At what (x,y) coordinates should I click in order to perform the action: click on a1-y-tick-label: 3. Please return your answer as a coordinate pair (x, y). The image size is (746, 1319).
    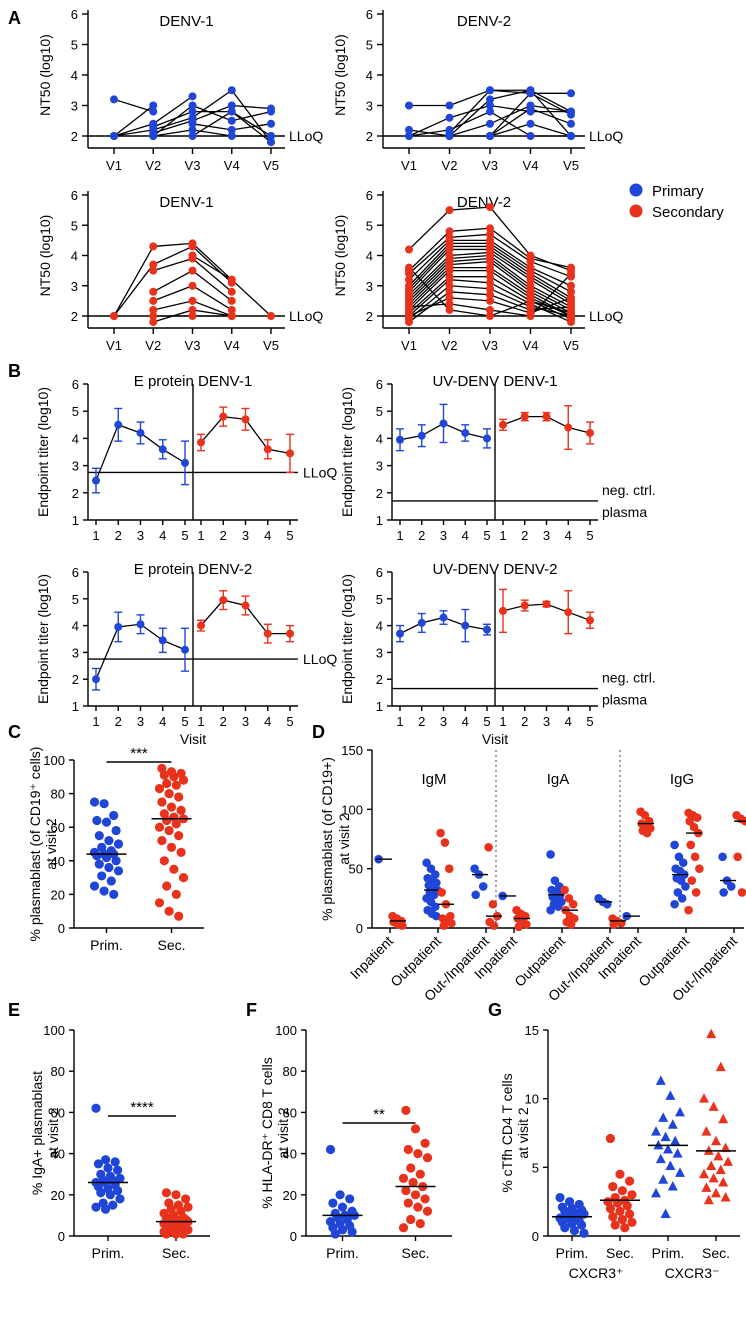
    Looking at the image, I should click on (369, 106).